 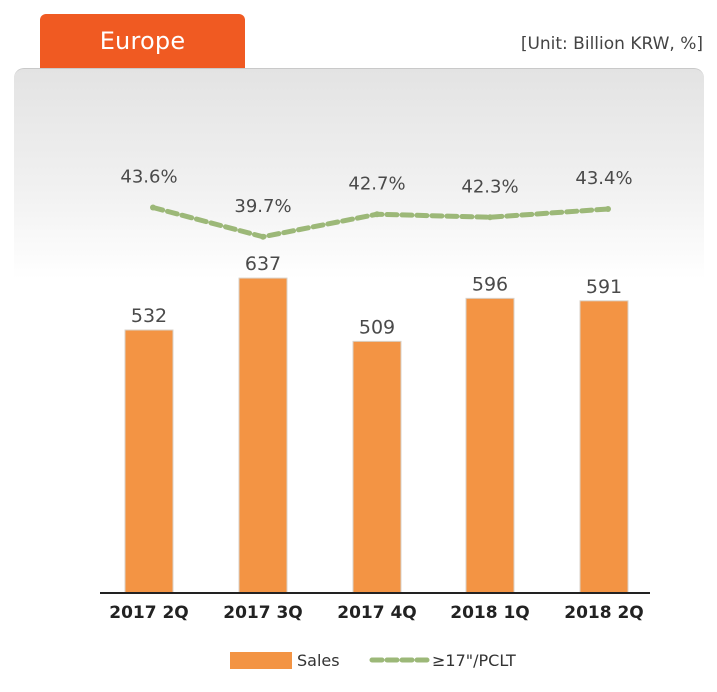 I want to click on region-tab: Europe, so click(x=142, y=41).